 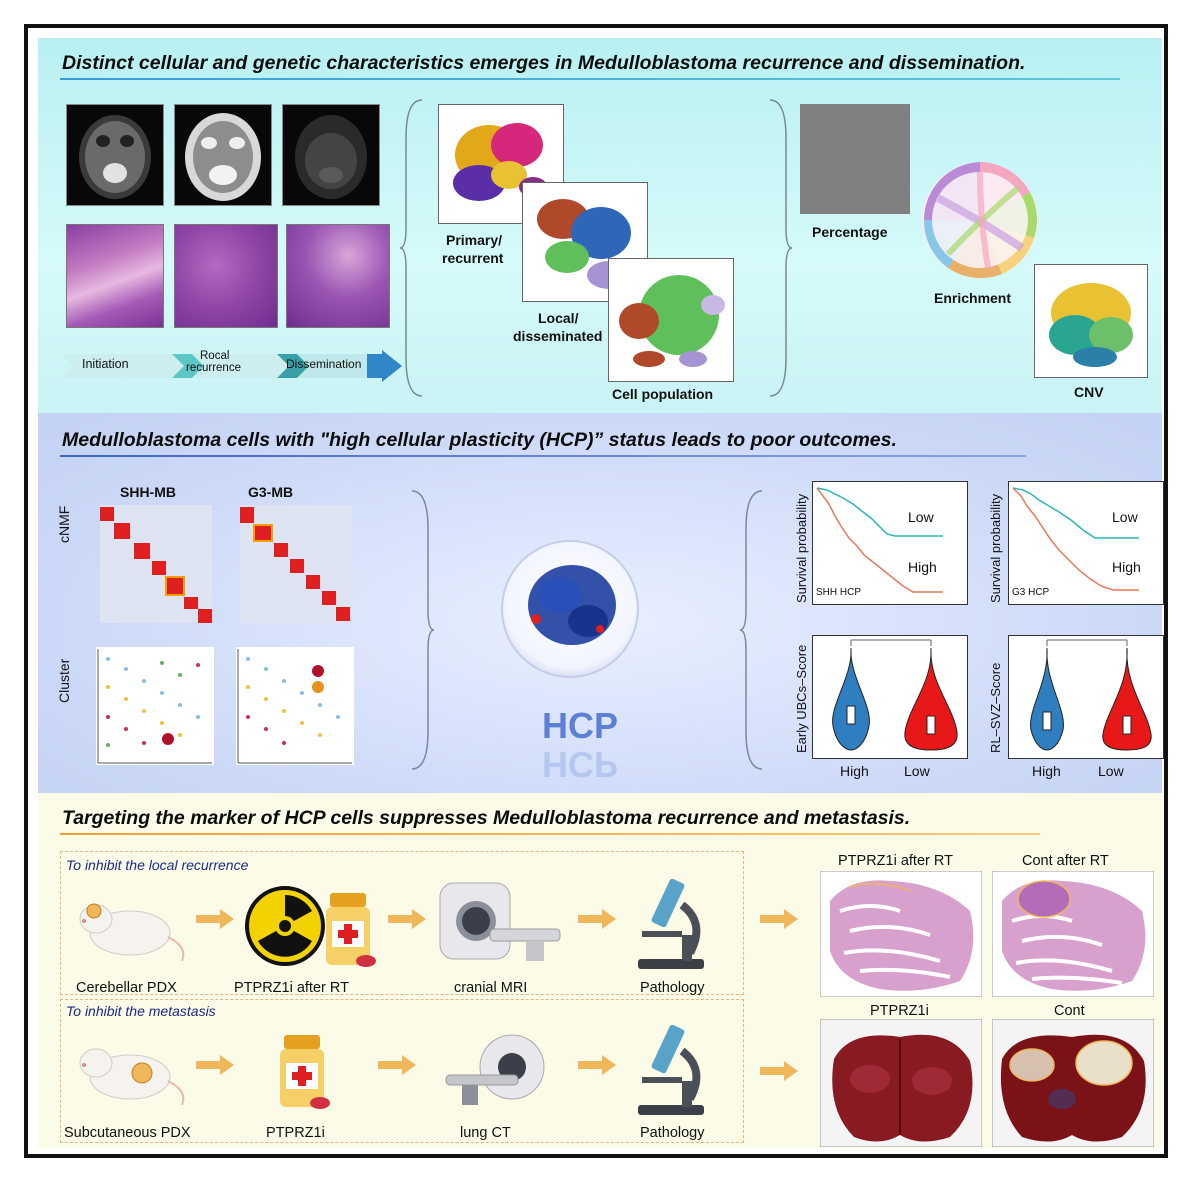 What do you see at coordinates (854, 771) in the screenshot?
I see `violin-xlabel-high-ubc: High` at bounding box center [854, 771].